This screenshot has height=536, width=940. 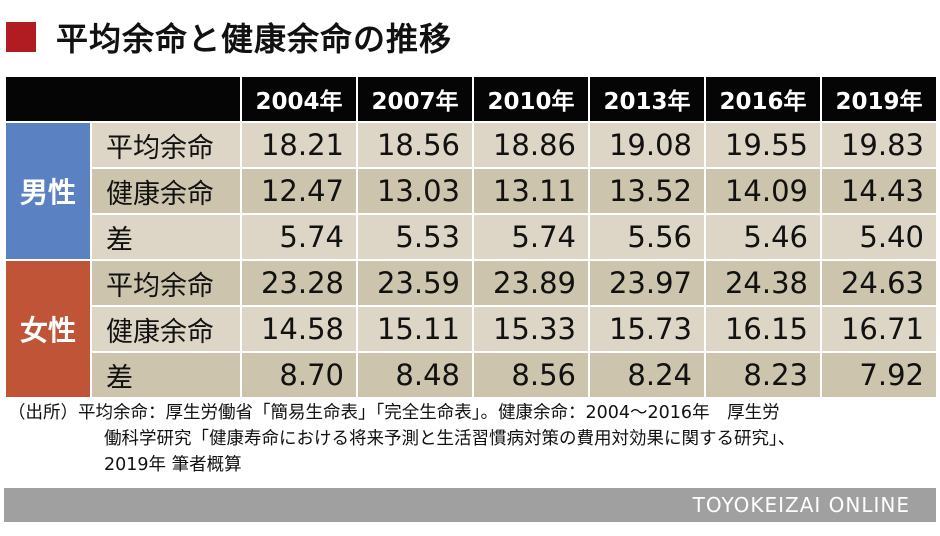 I want to click on table-cell: 8.24, so click(x=647, y=375).